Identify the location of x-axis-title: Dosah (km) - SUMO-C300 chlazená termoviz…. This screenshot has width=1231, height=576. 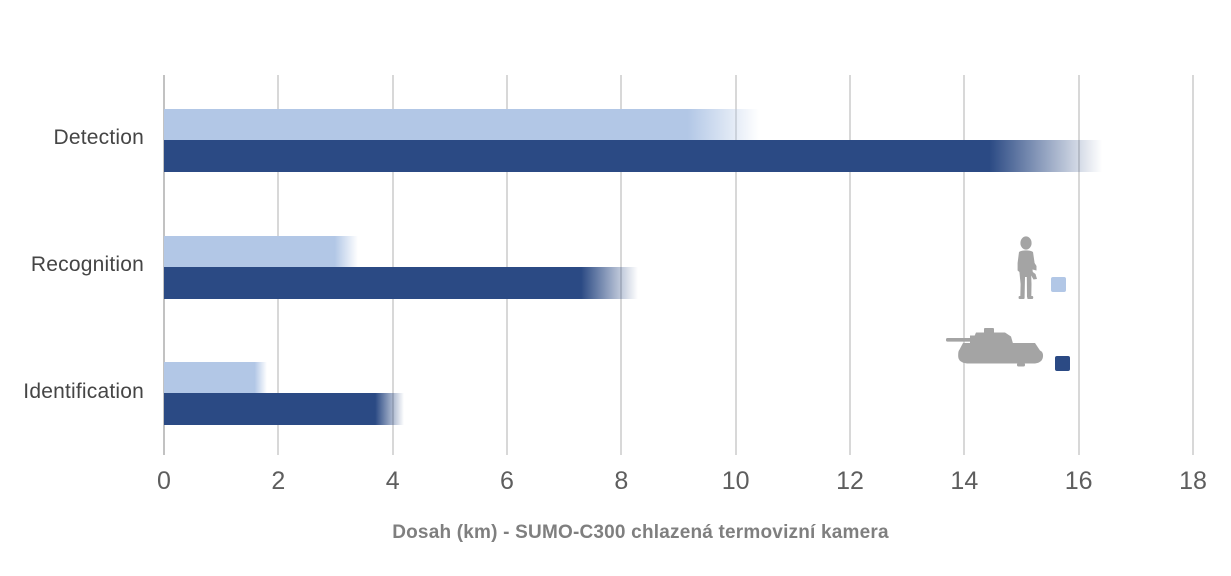
(640, 532).